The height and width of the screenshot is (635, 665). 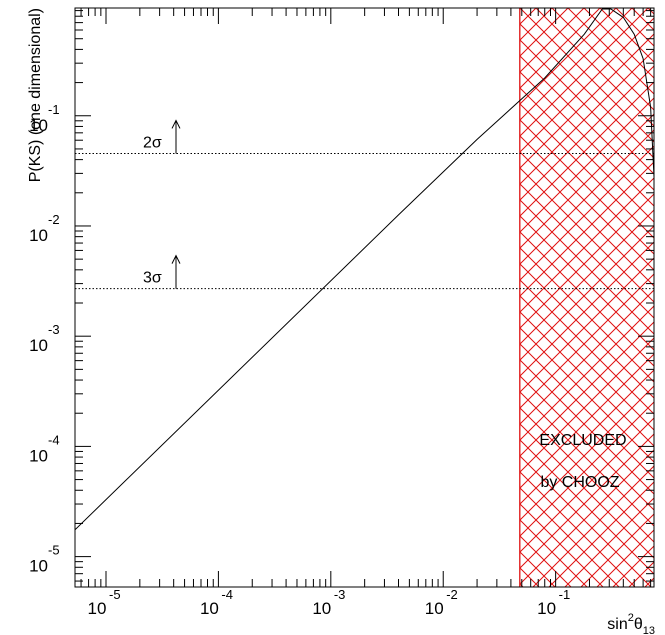 What do you see at coordinates (97, 608) in the screenshot?
I see `x-tick-label-1: 10` at bounding box center [97, 608].